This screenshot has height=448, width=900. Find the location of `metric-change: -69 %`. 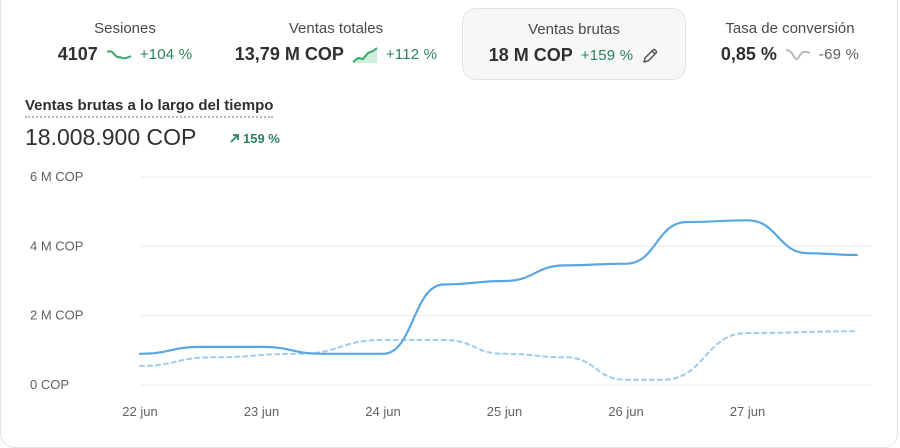

metric-change: -69 % is located at coordinates (839, 54).